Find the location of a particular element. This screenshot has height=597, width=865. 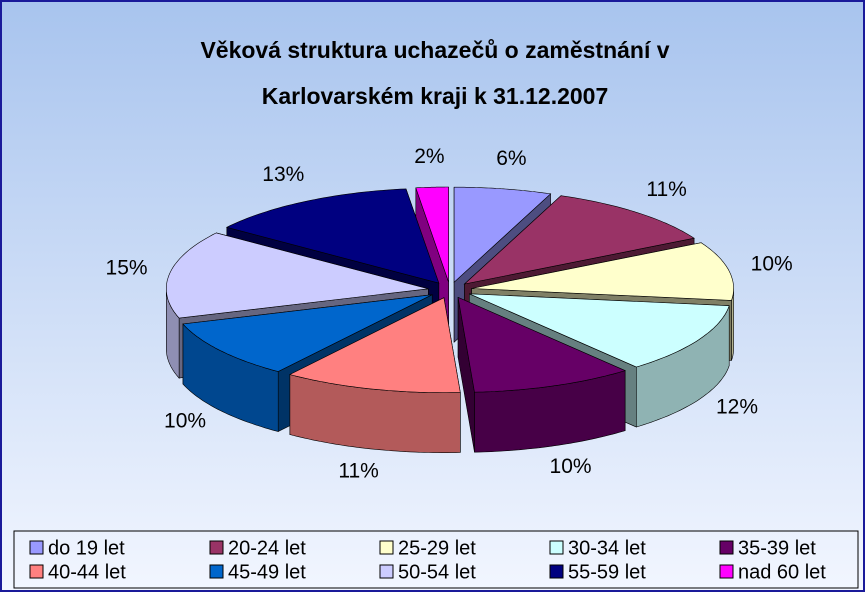

data-label: 2% is located at coordinates (429, 156).